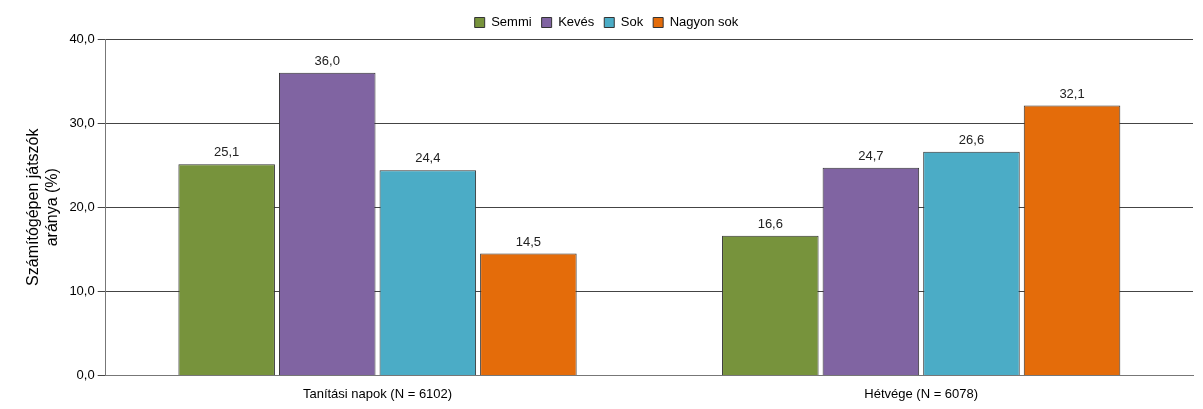  I want to click on data-label: 26,6, so click(971, 139).